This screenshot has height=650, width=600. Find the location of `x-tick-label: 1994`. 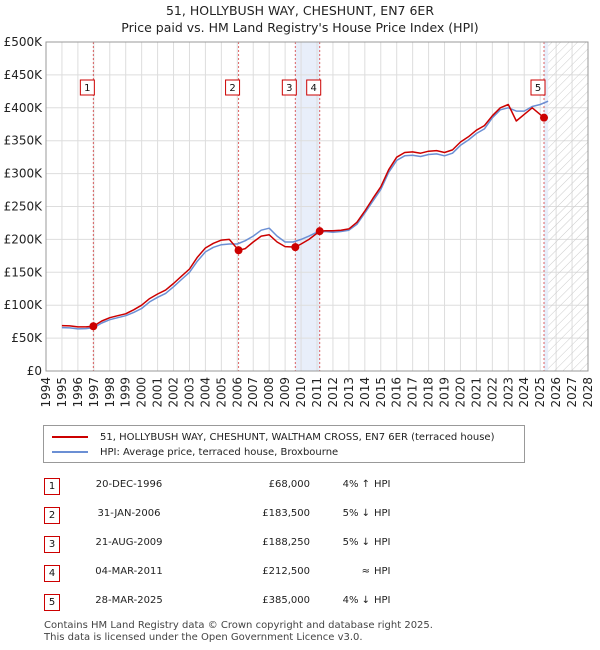

x-tick-label: 1994 is located at coordinates (46, 392).